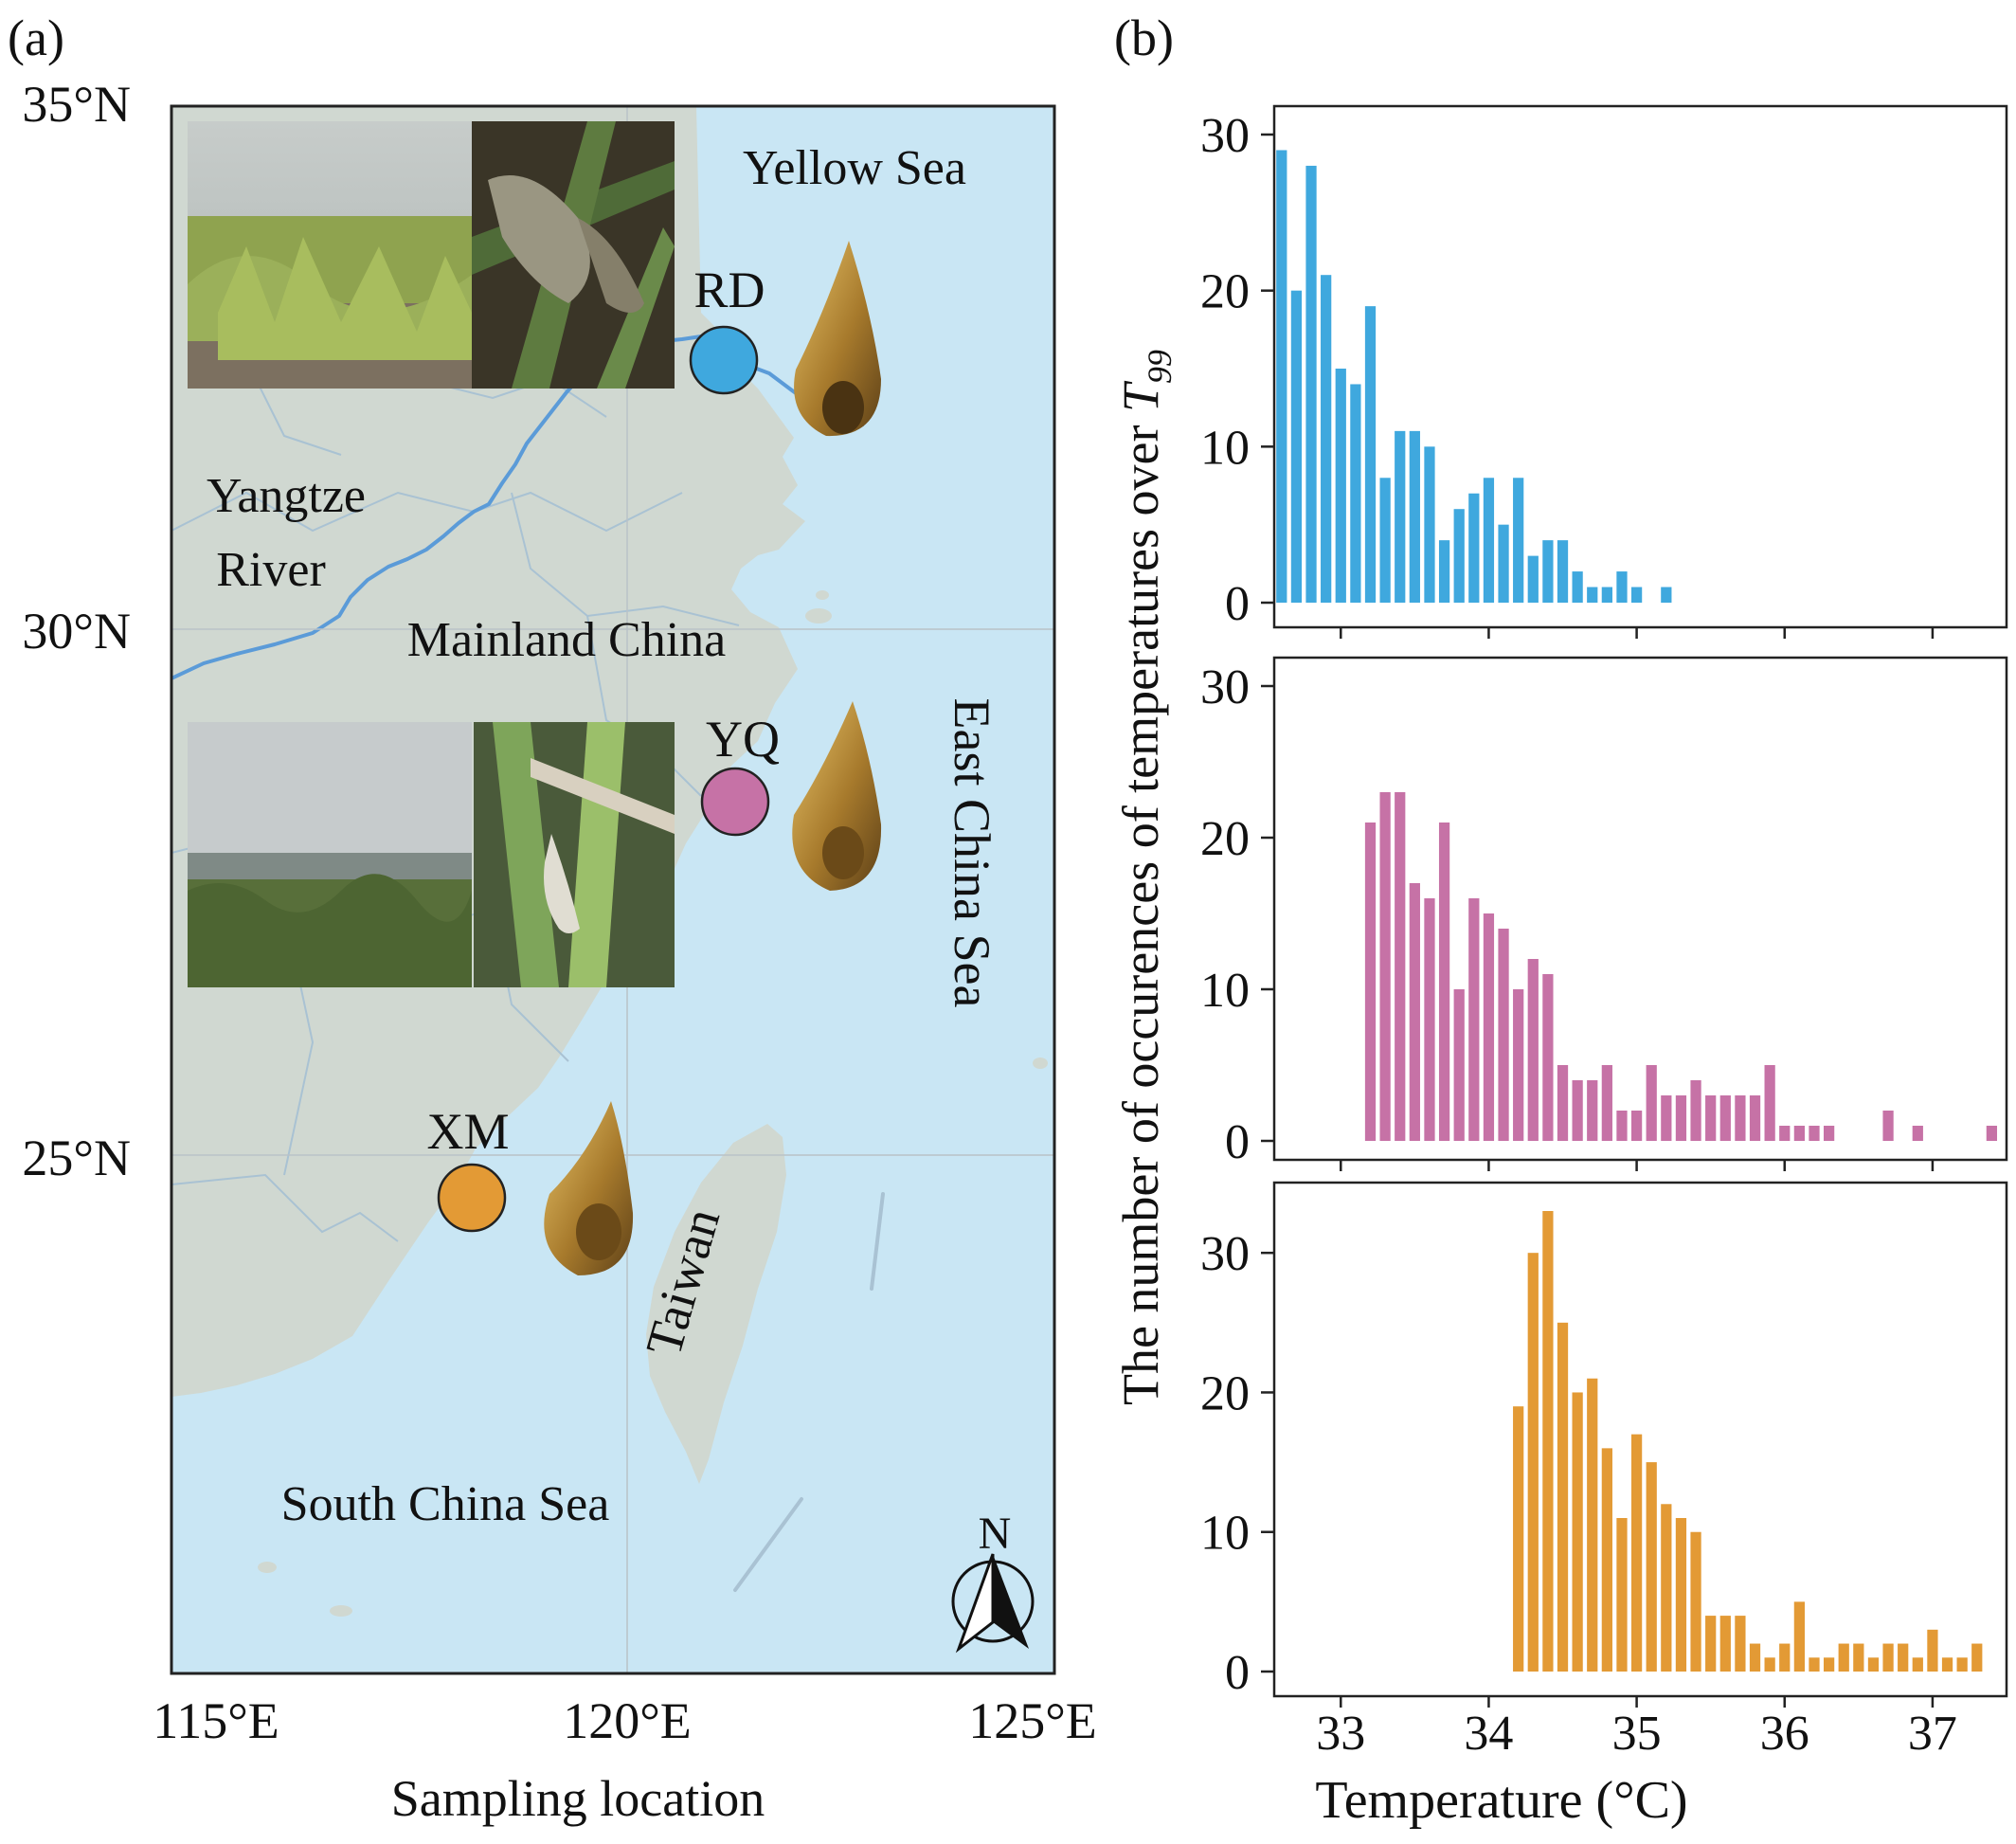  Describe the element at coordinates (467, 1131) in the screenshot. I see `site-label-xm: XM` at that location.